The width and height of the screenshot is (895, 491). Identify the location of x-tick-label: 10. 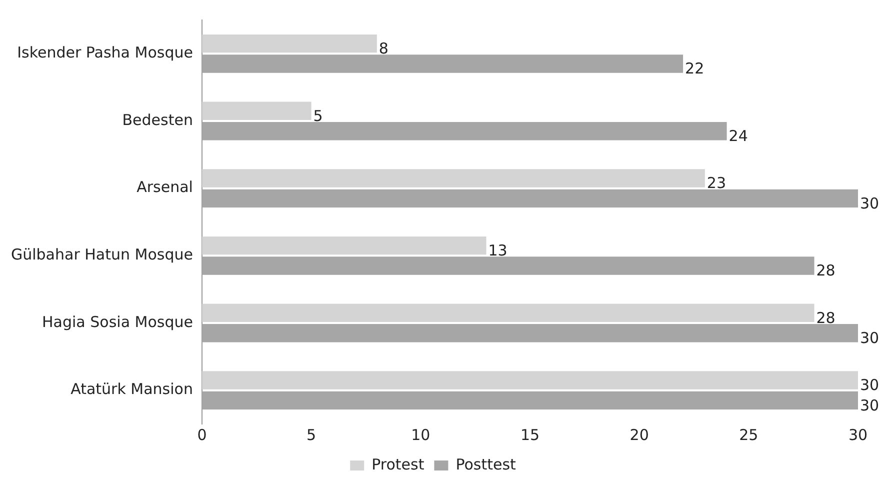
(420, 435).